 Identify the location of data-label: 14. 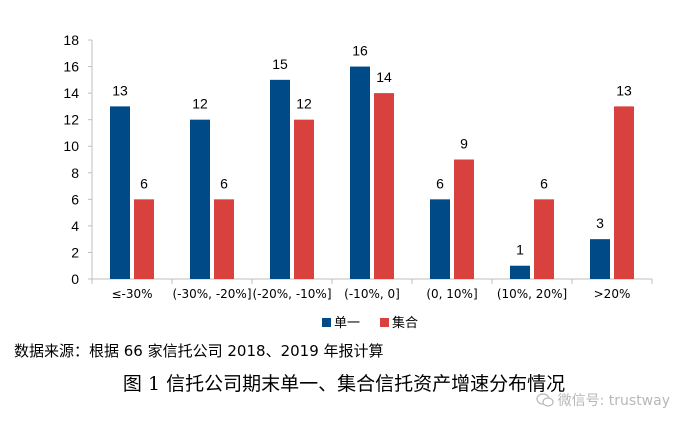
(384, 77).